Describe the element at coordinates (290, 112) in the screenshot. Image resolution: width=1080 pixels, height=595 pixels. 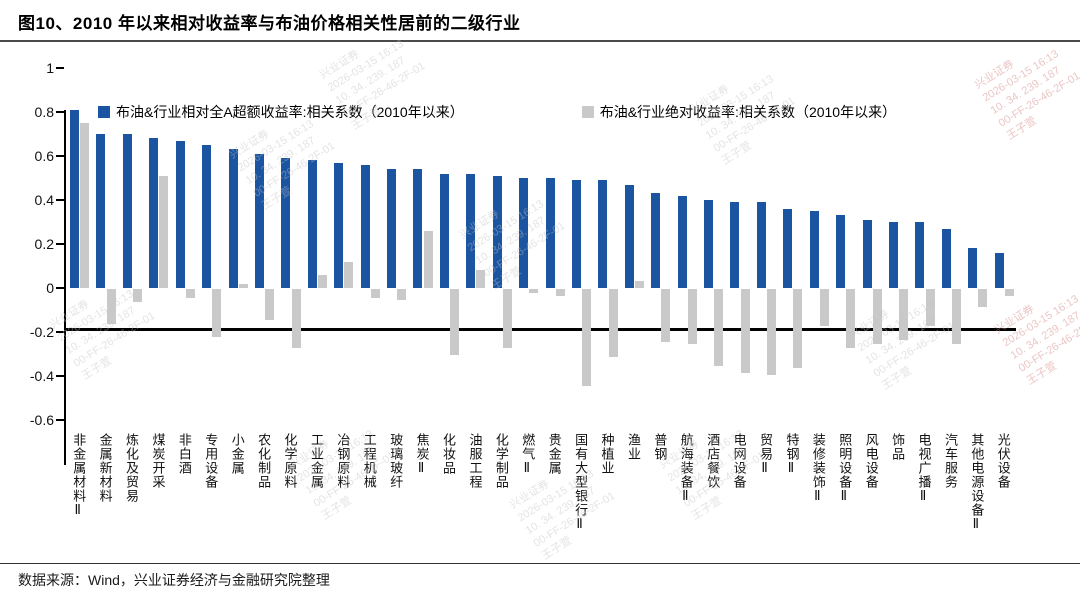
I see `legend-label-relative: 布油&行业相对全A超额收益率:相关系数（2010年以来）` at that location.